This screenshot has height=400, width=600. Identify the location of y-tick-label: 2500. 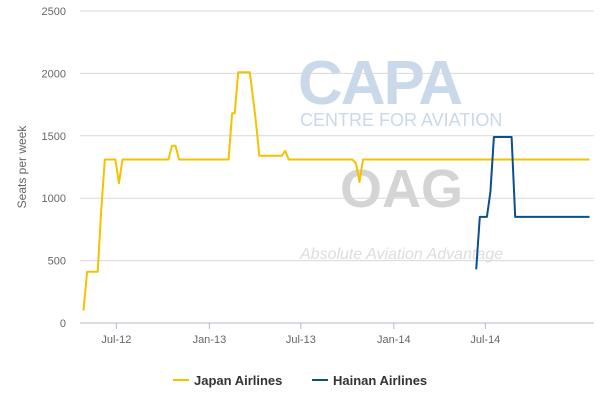
(54, 12).